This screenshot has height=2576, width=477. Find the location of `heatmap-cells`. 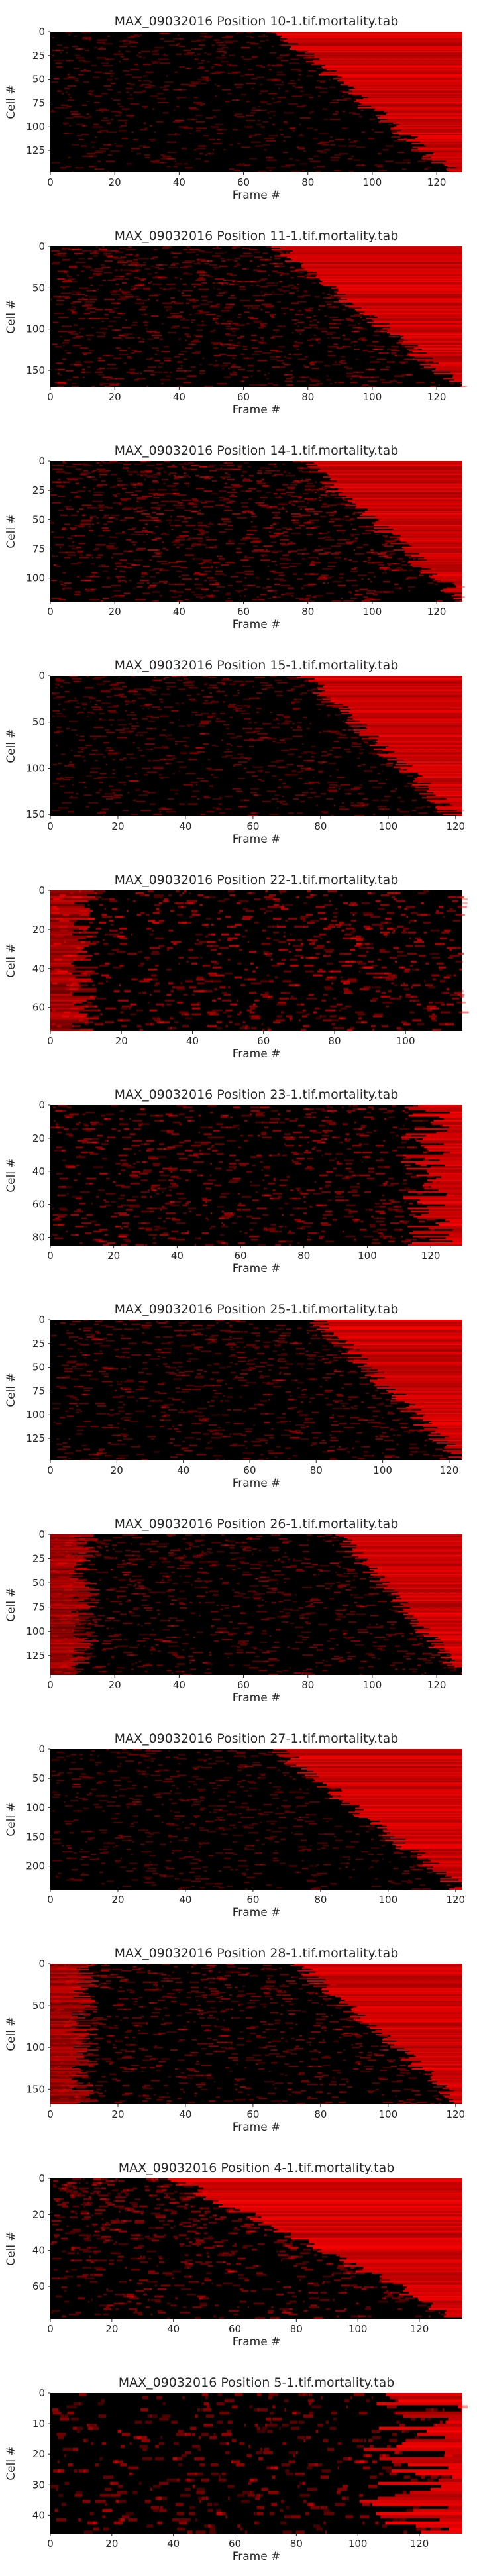

heatmap-cells is located at coordinates (257, 746).